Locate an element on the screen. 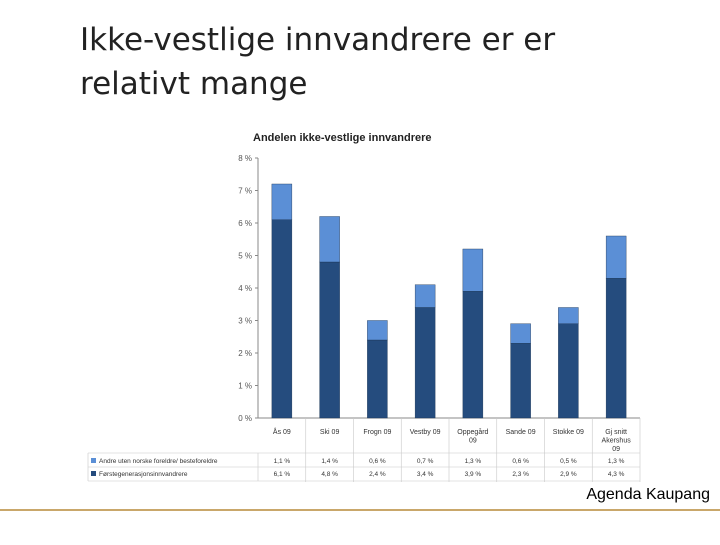  legend-label: Førstegenerasjonsinnvandrere is located at coordinates (143, 474).